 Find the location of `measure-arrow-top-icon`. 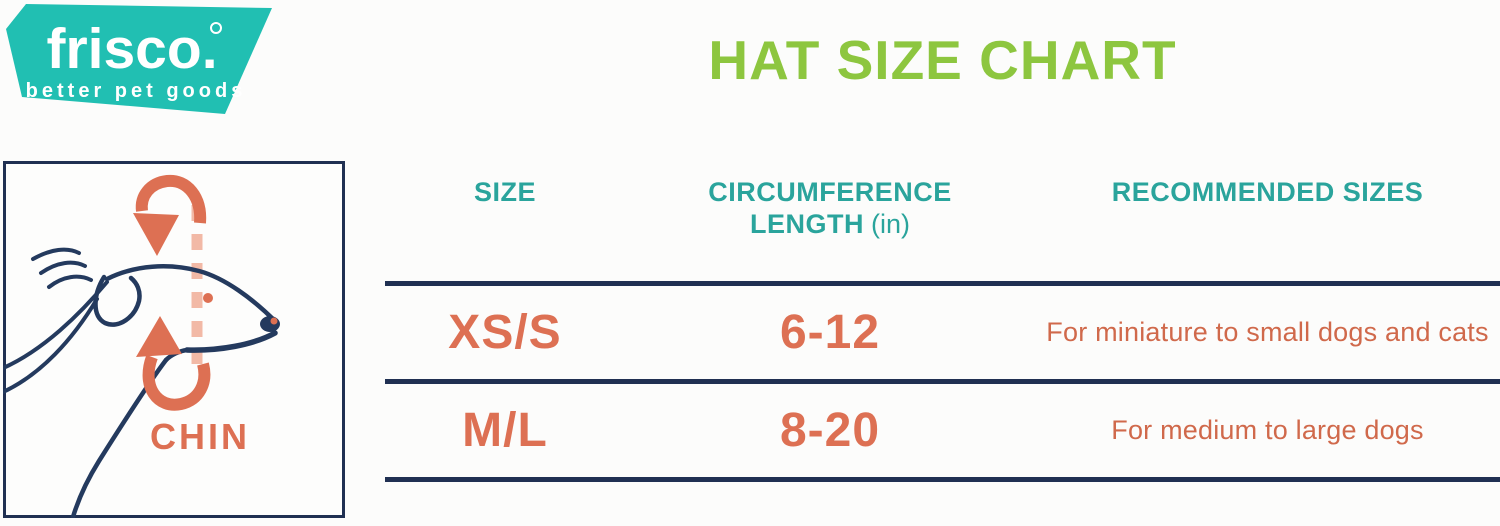

measure-arrow-top-icon is located at coordinates (170, 215).